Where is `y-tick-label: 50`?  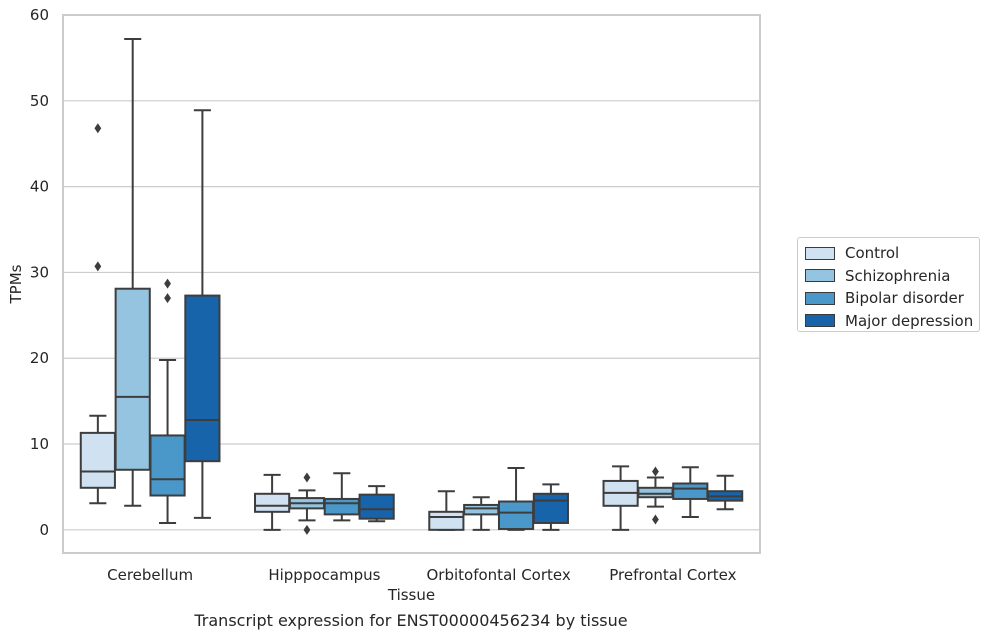
y-tick-label: 50 is located at coordinates (39, 101).